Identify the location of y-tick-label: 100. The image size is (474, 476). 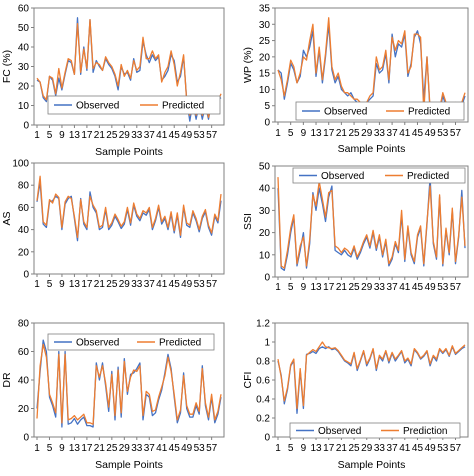
(20, 164).